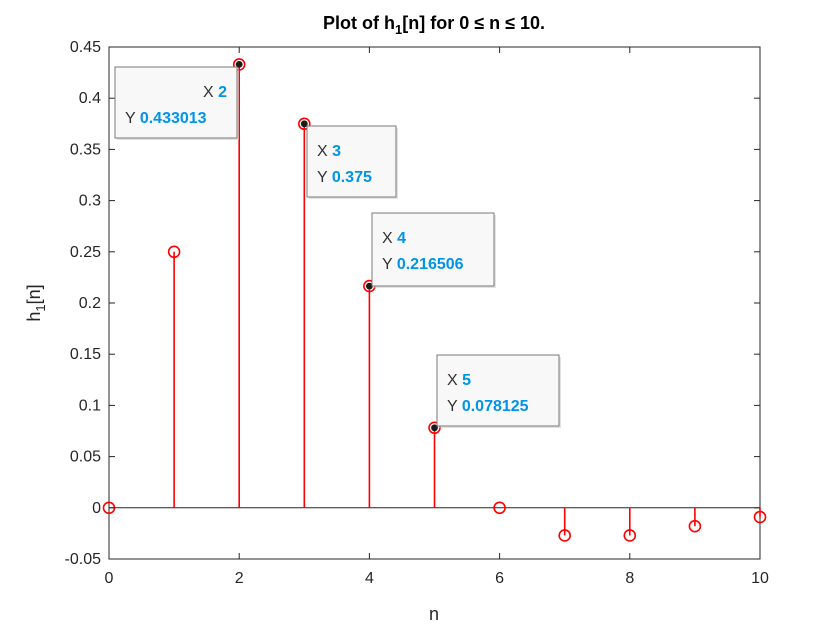  I want to click on datatip-y-value: 0.216506, so click(430, 264).